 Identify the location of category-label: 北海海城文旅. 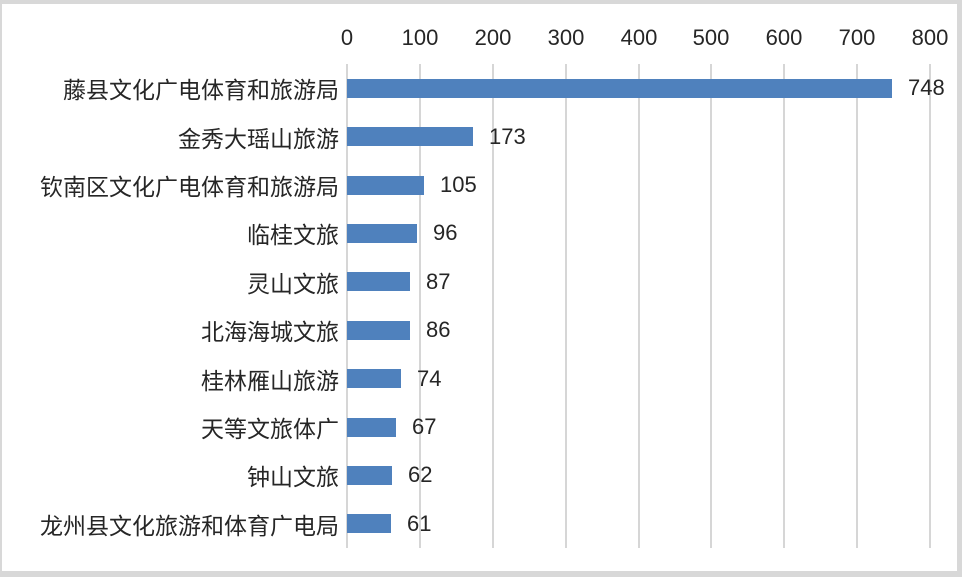
(270, 332).